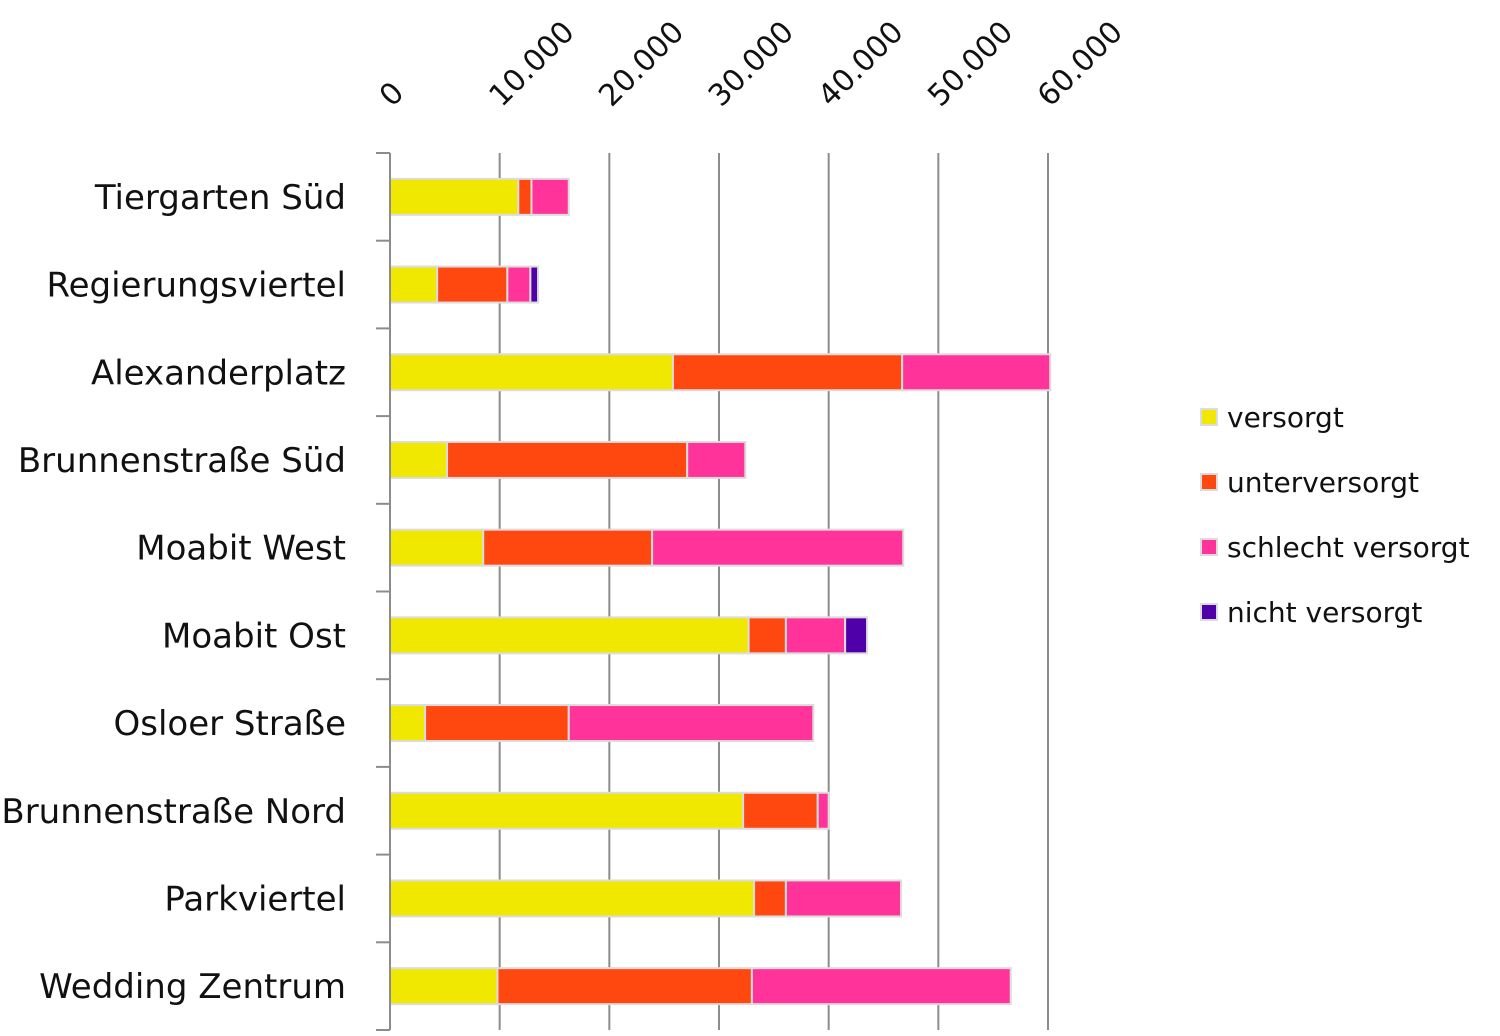 This screenshot has height=1036, width=1500. I want to click on x-tick-label: 50.000, so click(970, 64).